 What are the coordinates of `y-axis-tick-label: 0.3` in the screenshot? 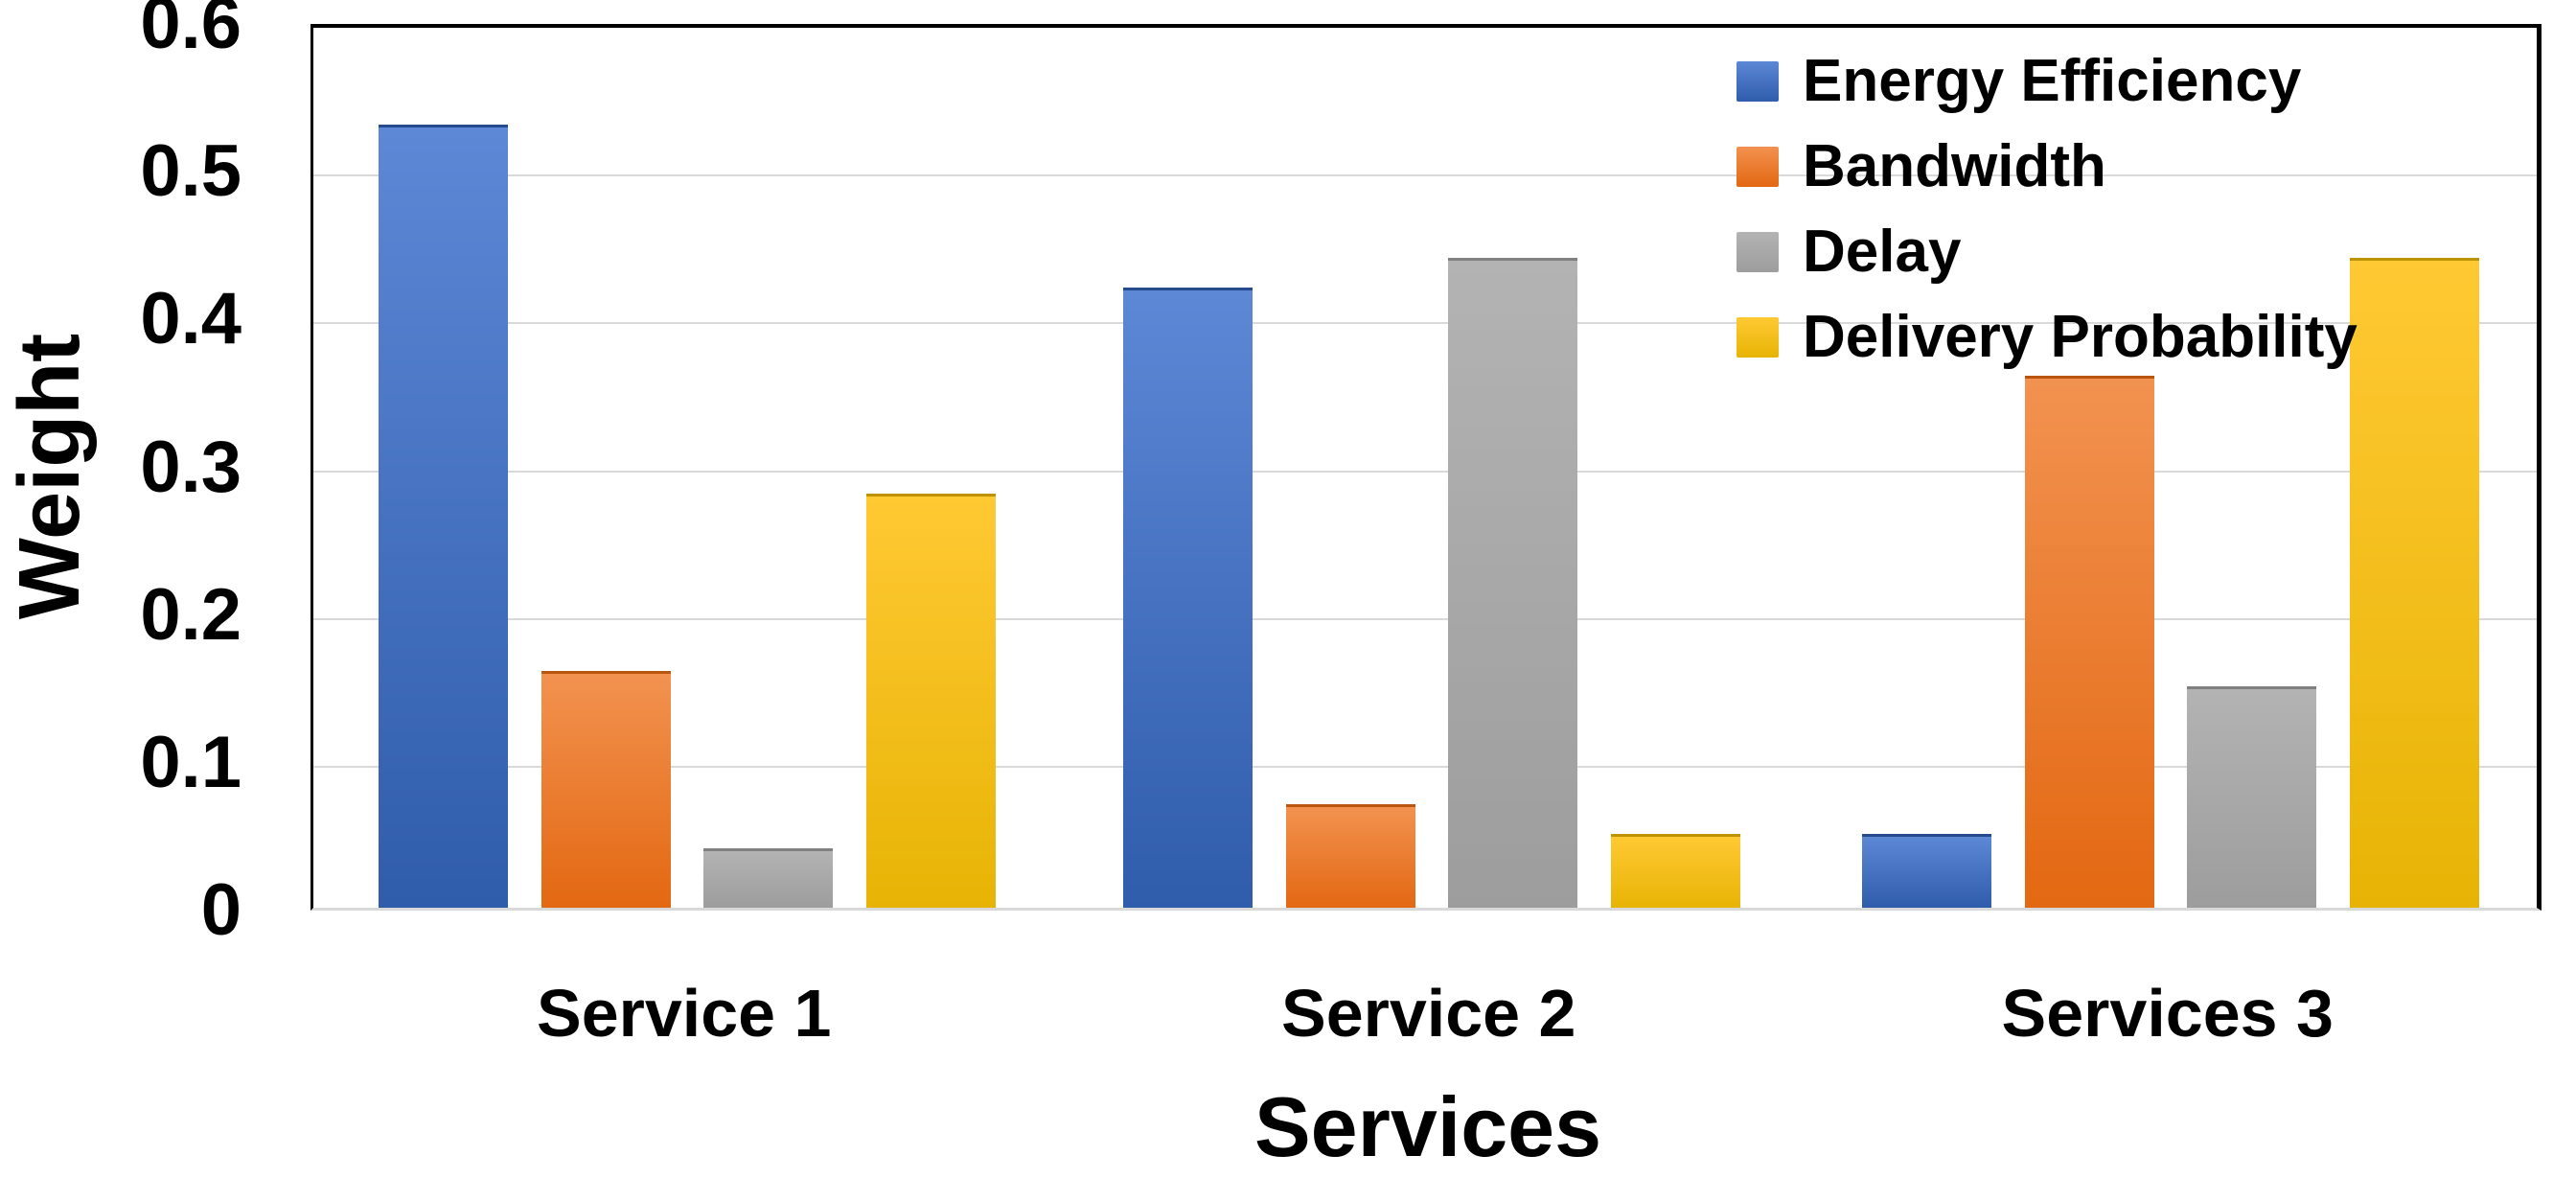 It's located at (191, 467).